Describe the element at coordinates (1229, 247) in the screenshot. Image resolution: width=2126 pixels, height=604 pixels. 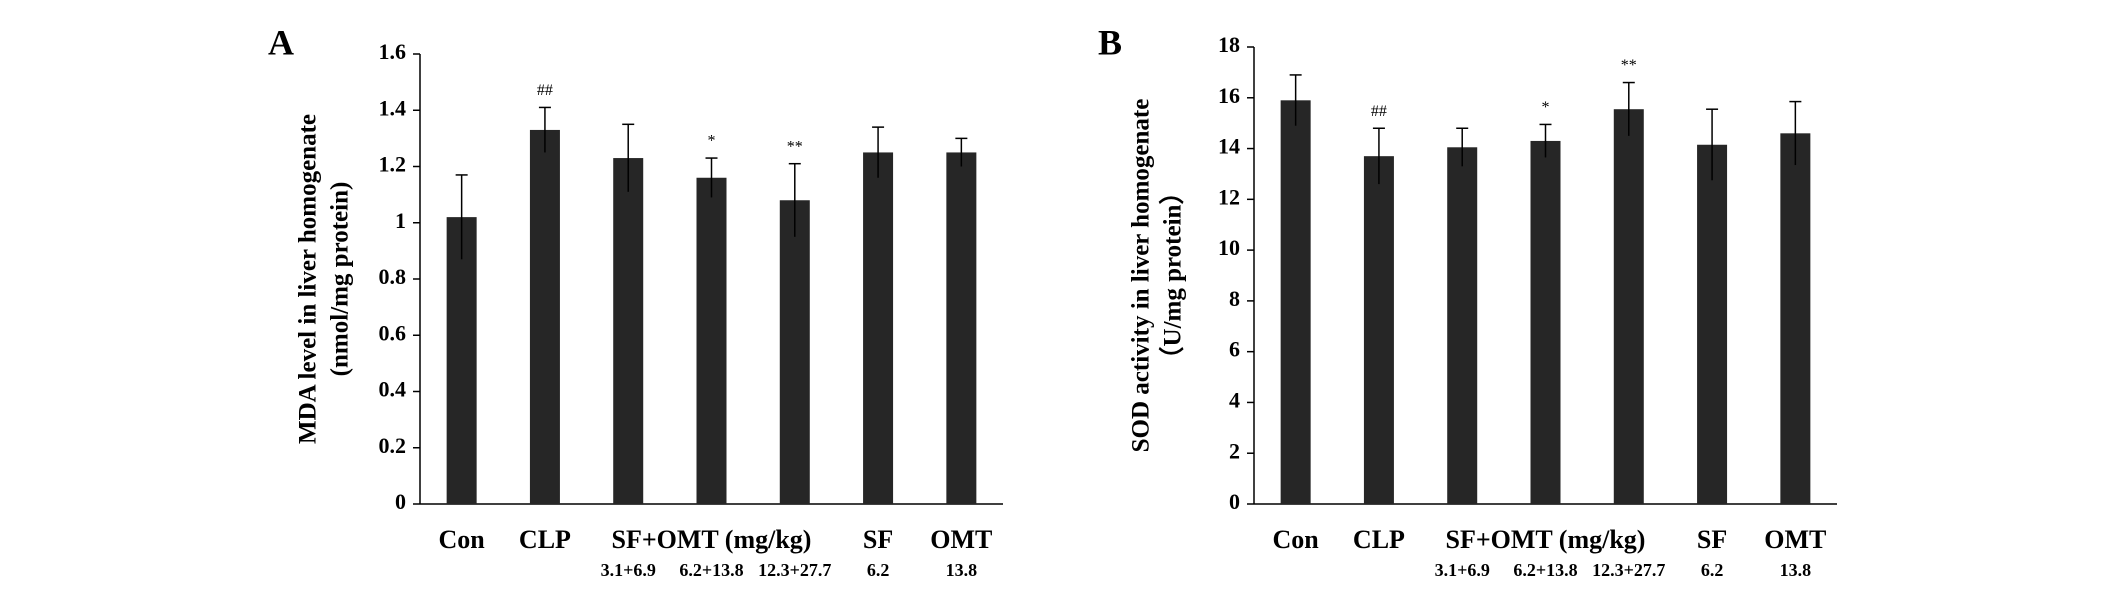
I see `y-tick-label: 10` at that location.